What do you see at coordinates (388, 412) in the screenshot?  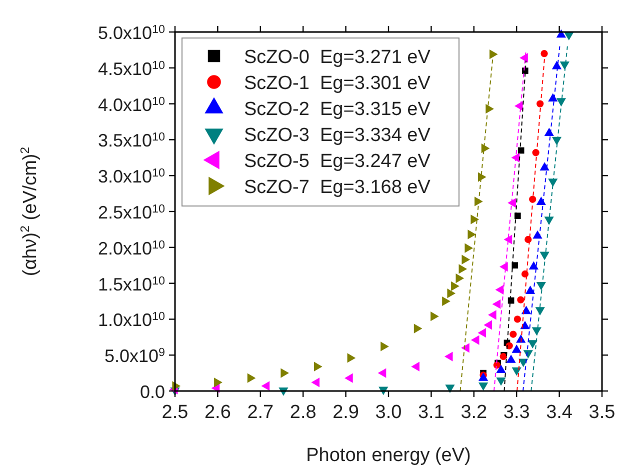 I see `x-tick-label: 3.0` at bounding box center [388, 412].